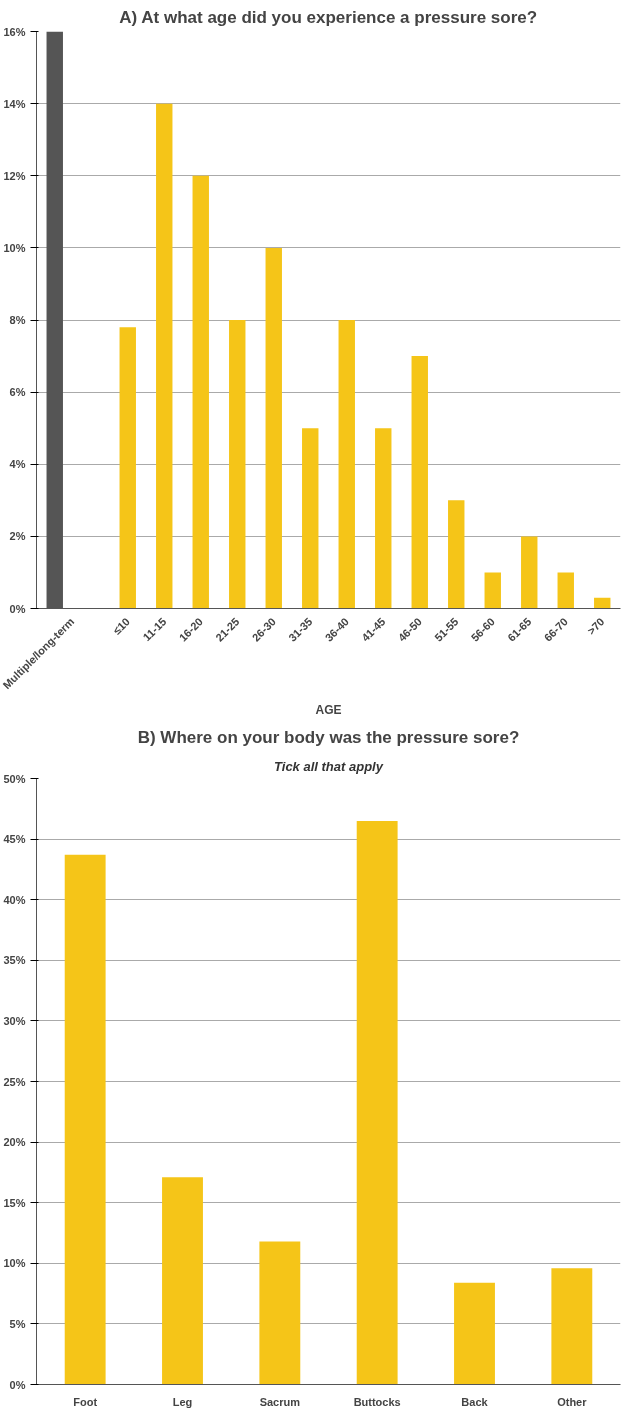 Image resolution: width=637 pixels, height=1421 pixels. I want to click on x-tick-label: Sacrum, so click(280, 1401).